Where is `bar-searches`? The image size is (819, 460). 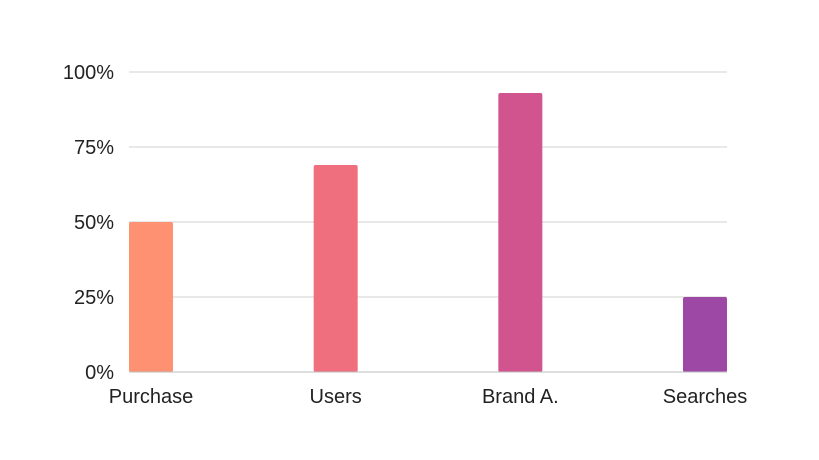
bar-searches is located at coordinates (705, 334).